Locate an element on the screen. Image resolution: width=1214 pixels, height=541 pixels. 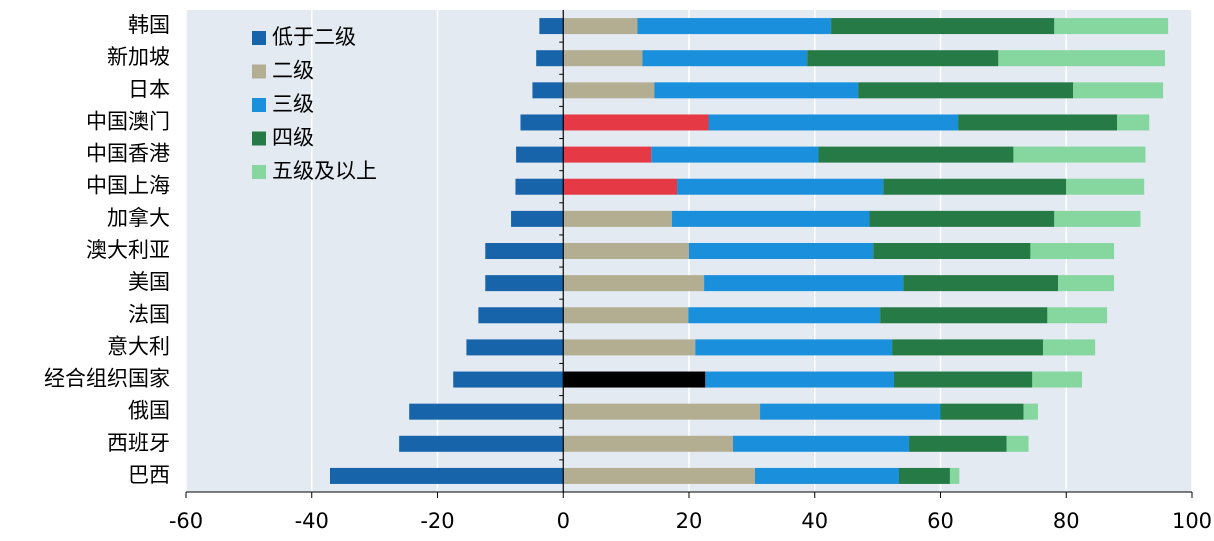
y-tick-label: 俄国 is located at coordinates (149, 411).